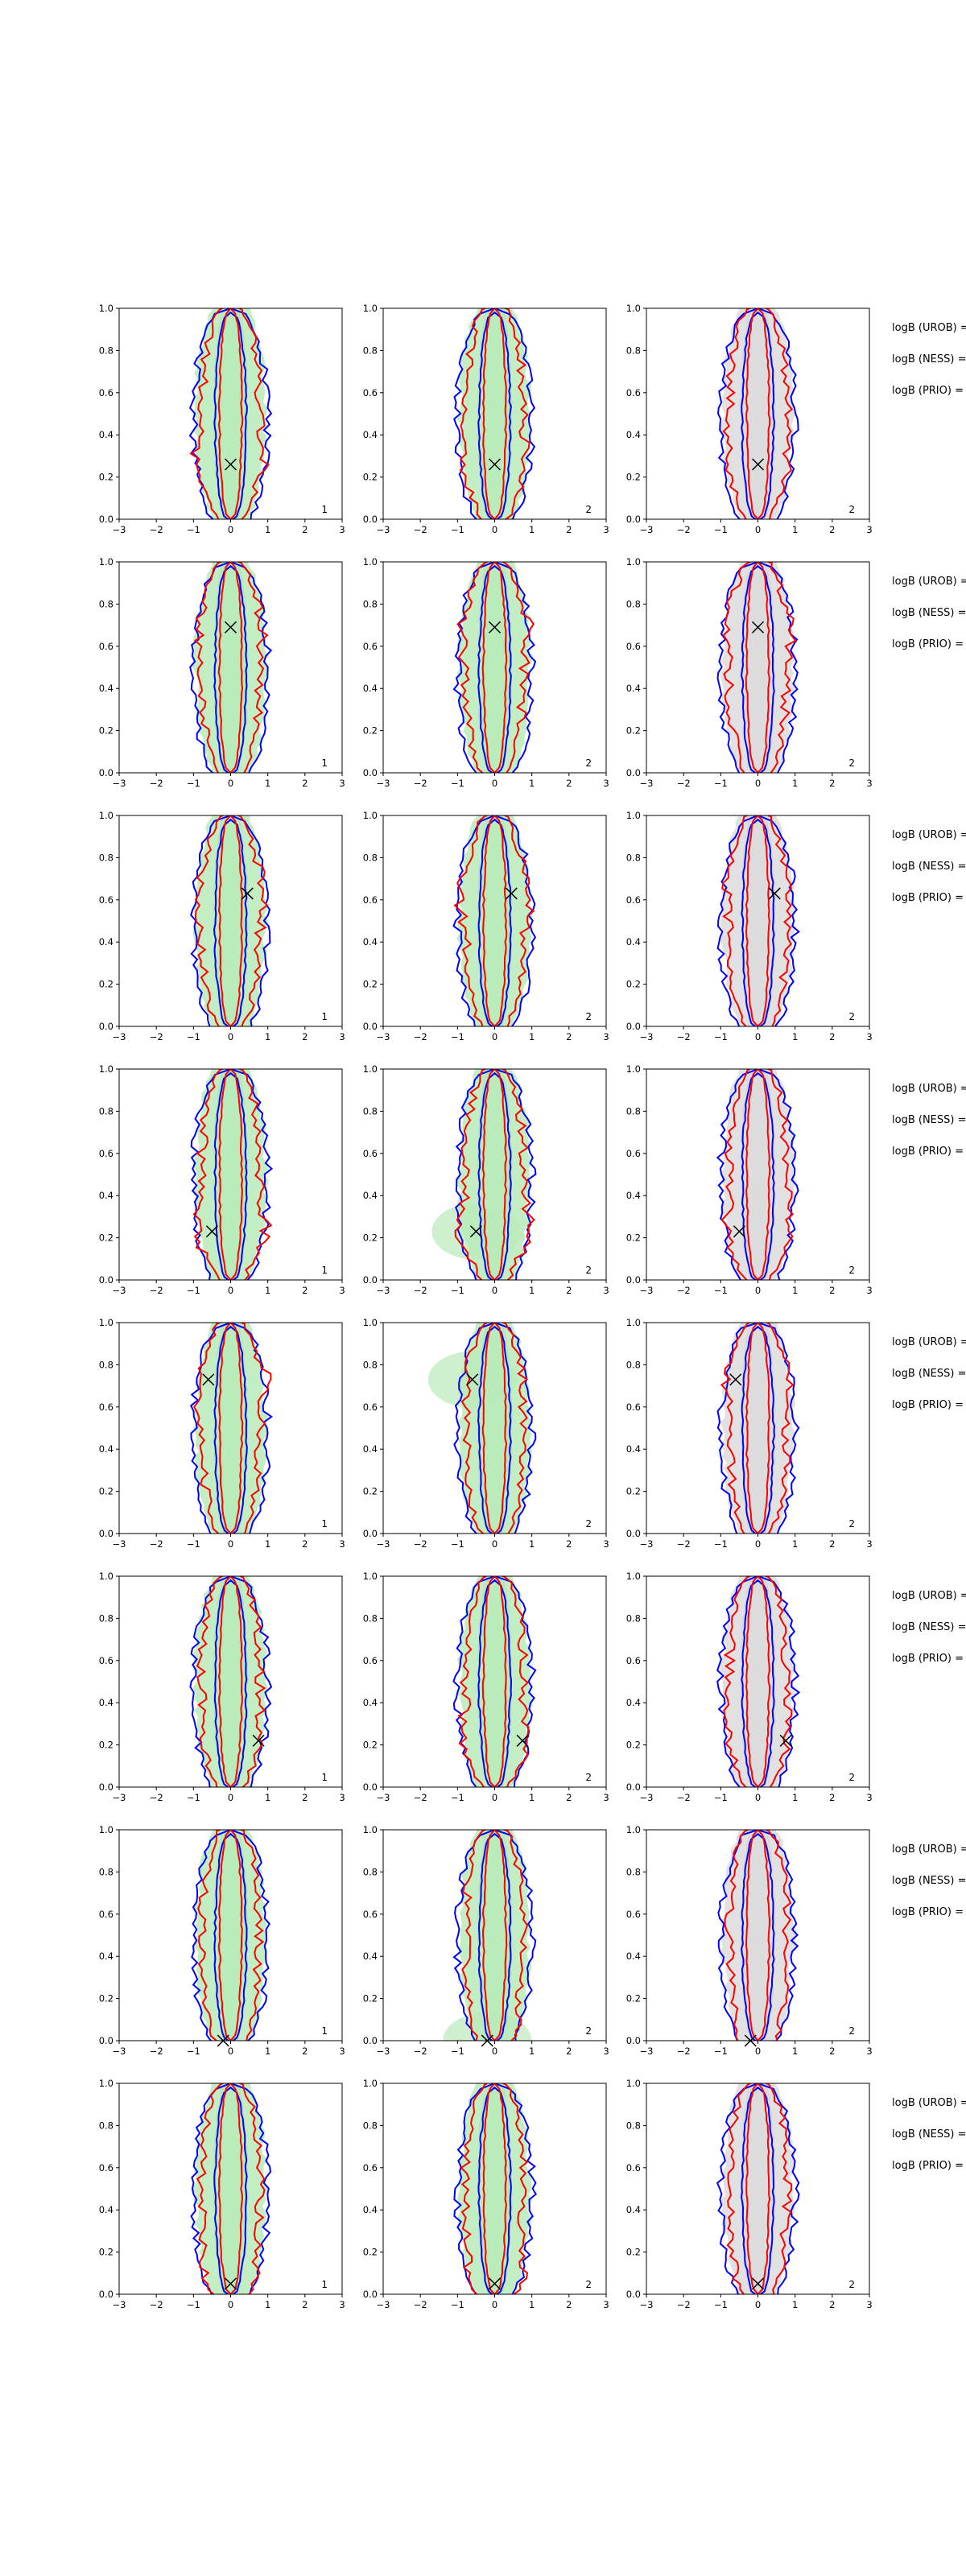  I want to click on panel-r4-c3: −3 −2 −1 0 1 2 30.00.20.40.60.81.02, so click(749, 1179).